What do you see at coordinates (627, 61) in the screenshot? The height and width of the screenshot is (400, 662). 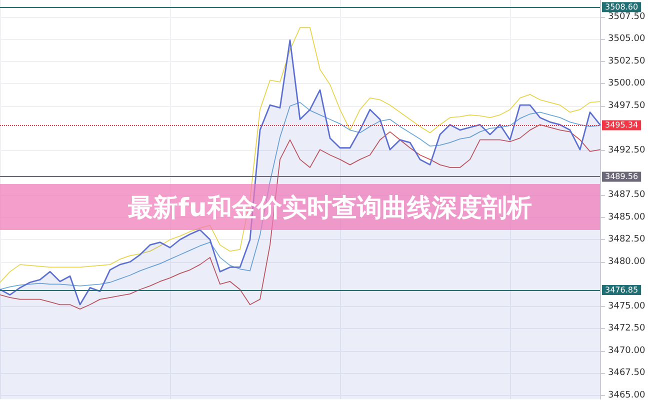 I see `y-tick-label: 3502.50` at bounding box center [627, 61].